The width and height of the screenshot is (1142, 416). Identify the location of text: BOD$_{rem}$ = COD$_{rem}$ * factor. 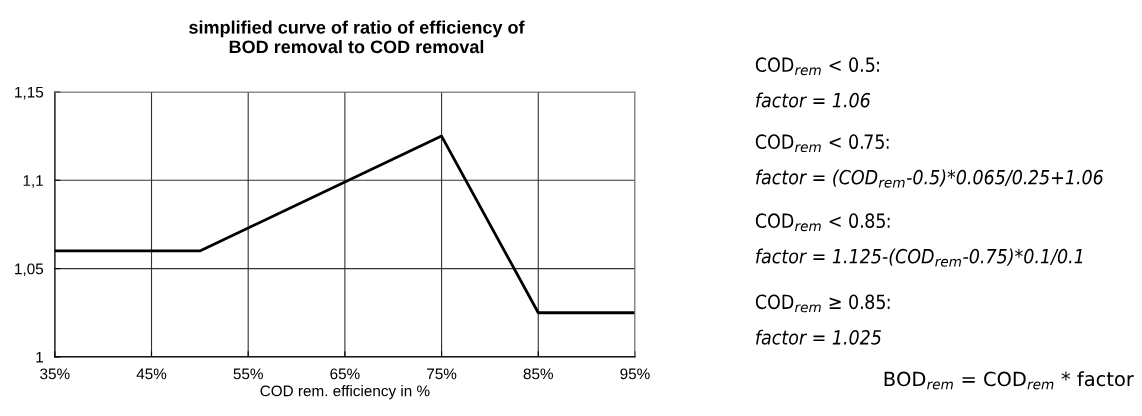
(1009, 380).